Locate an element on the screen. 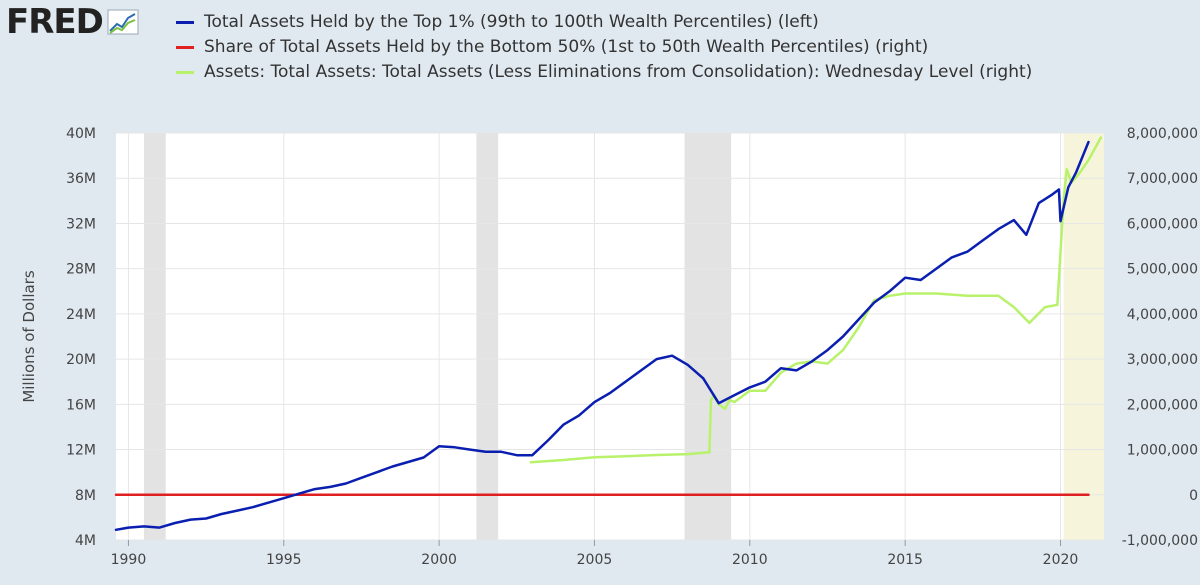 The image size is (1200, 585). y-right-tick-label: 1,000,000 is located at coordinates (1162, 451).